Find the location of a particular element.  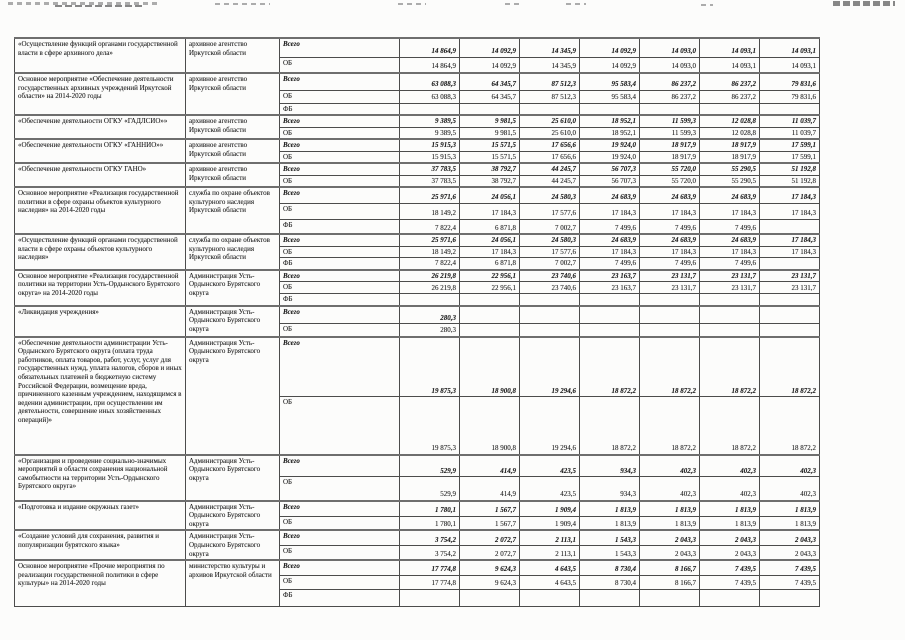

value-cell: 17 577,6 is located at coordinates (549, 252).